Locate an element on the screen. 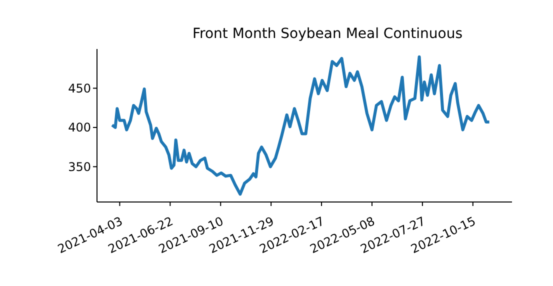 This screenshot has width=553, height=286. y-tick-label: 450 is located at coordinates (79, 88).